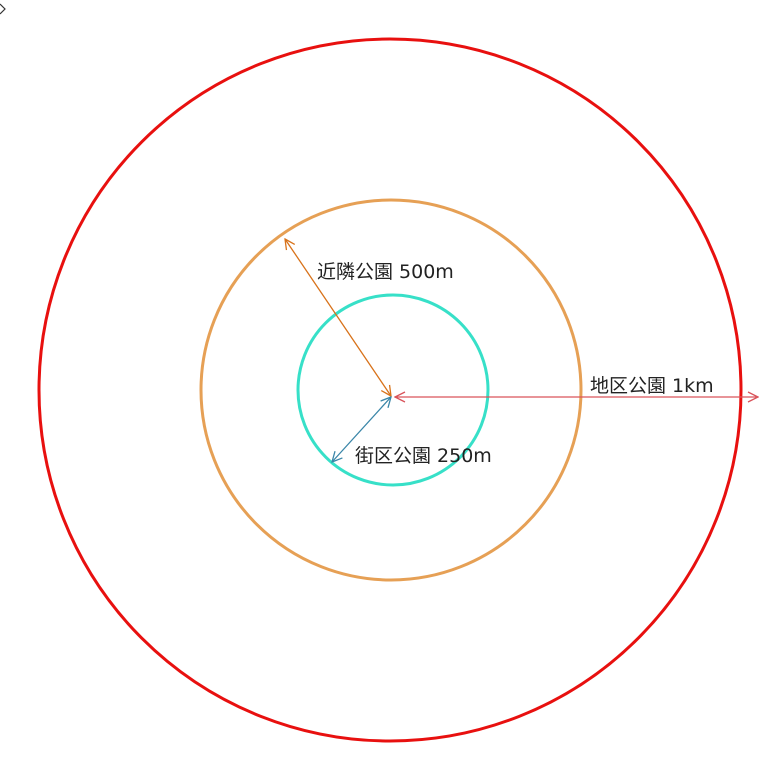 This screenshot has width=760, height=769. I want to click on block-radius-arrow, so click(361, 429).